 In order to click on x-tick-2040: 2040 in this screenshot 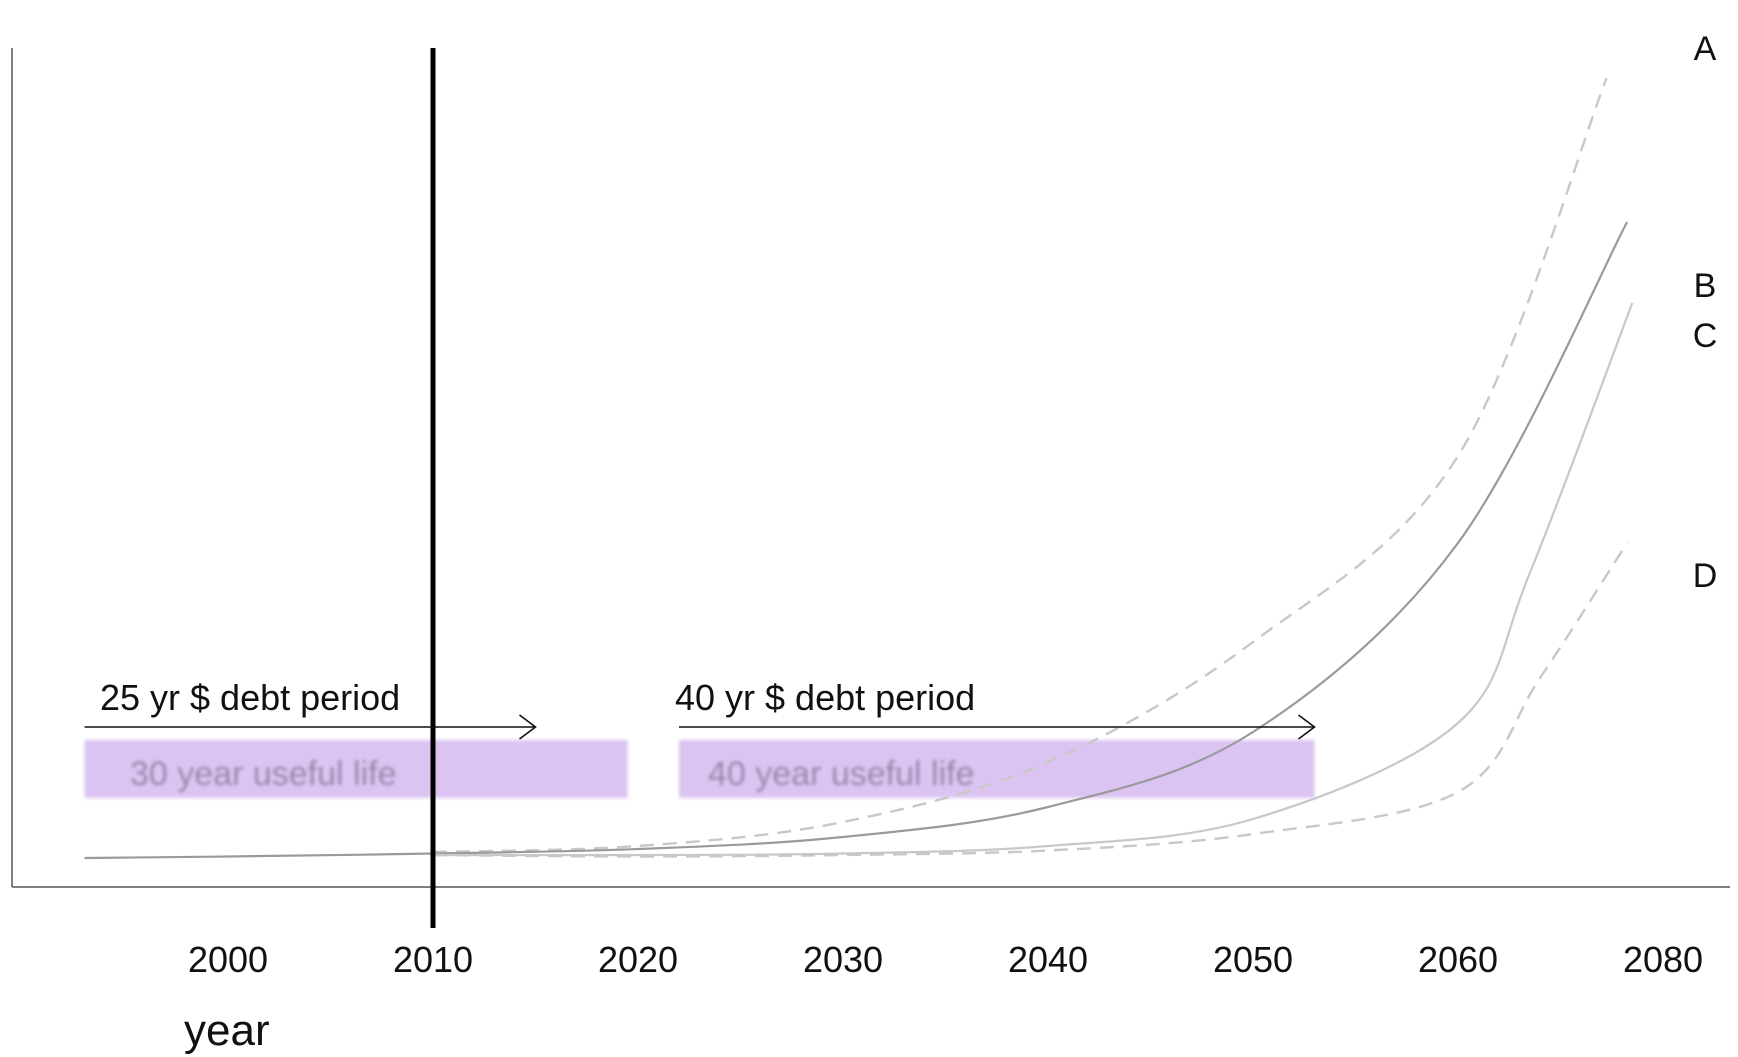, I will do `click(1048, 959)`.